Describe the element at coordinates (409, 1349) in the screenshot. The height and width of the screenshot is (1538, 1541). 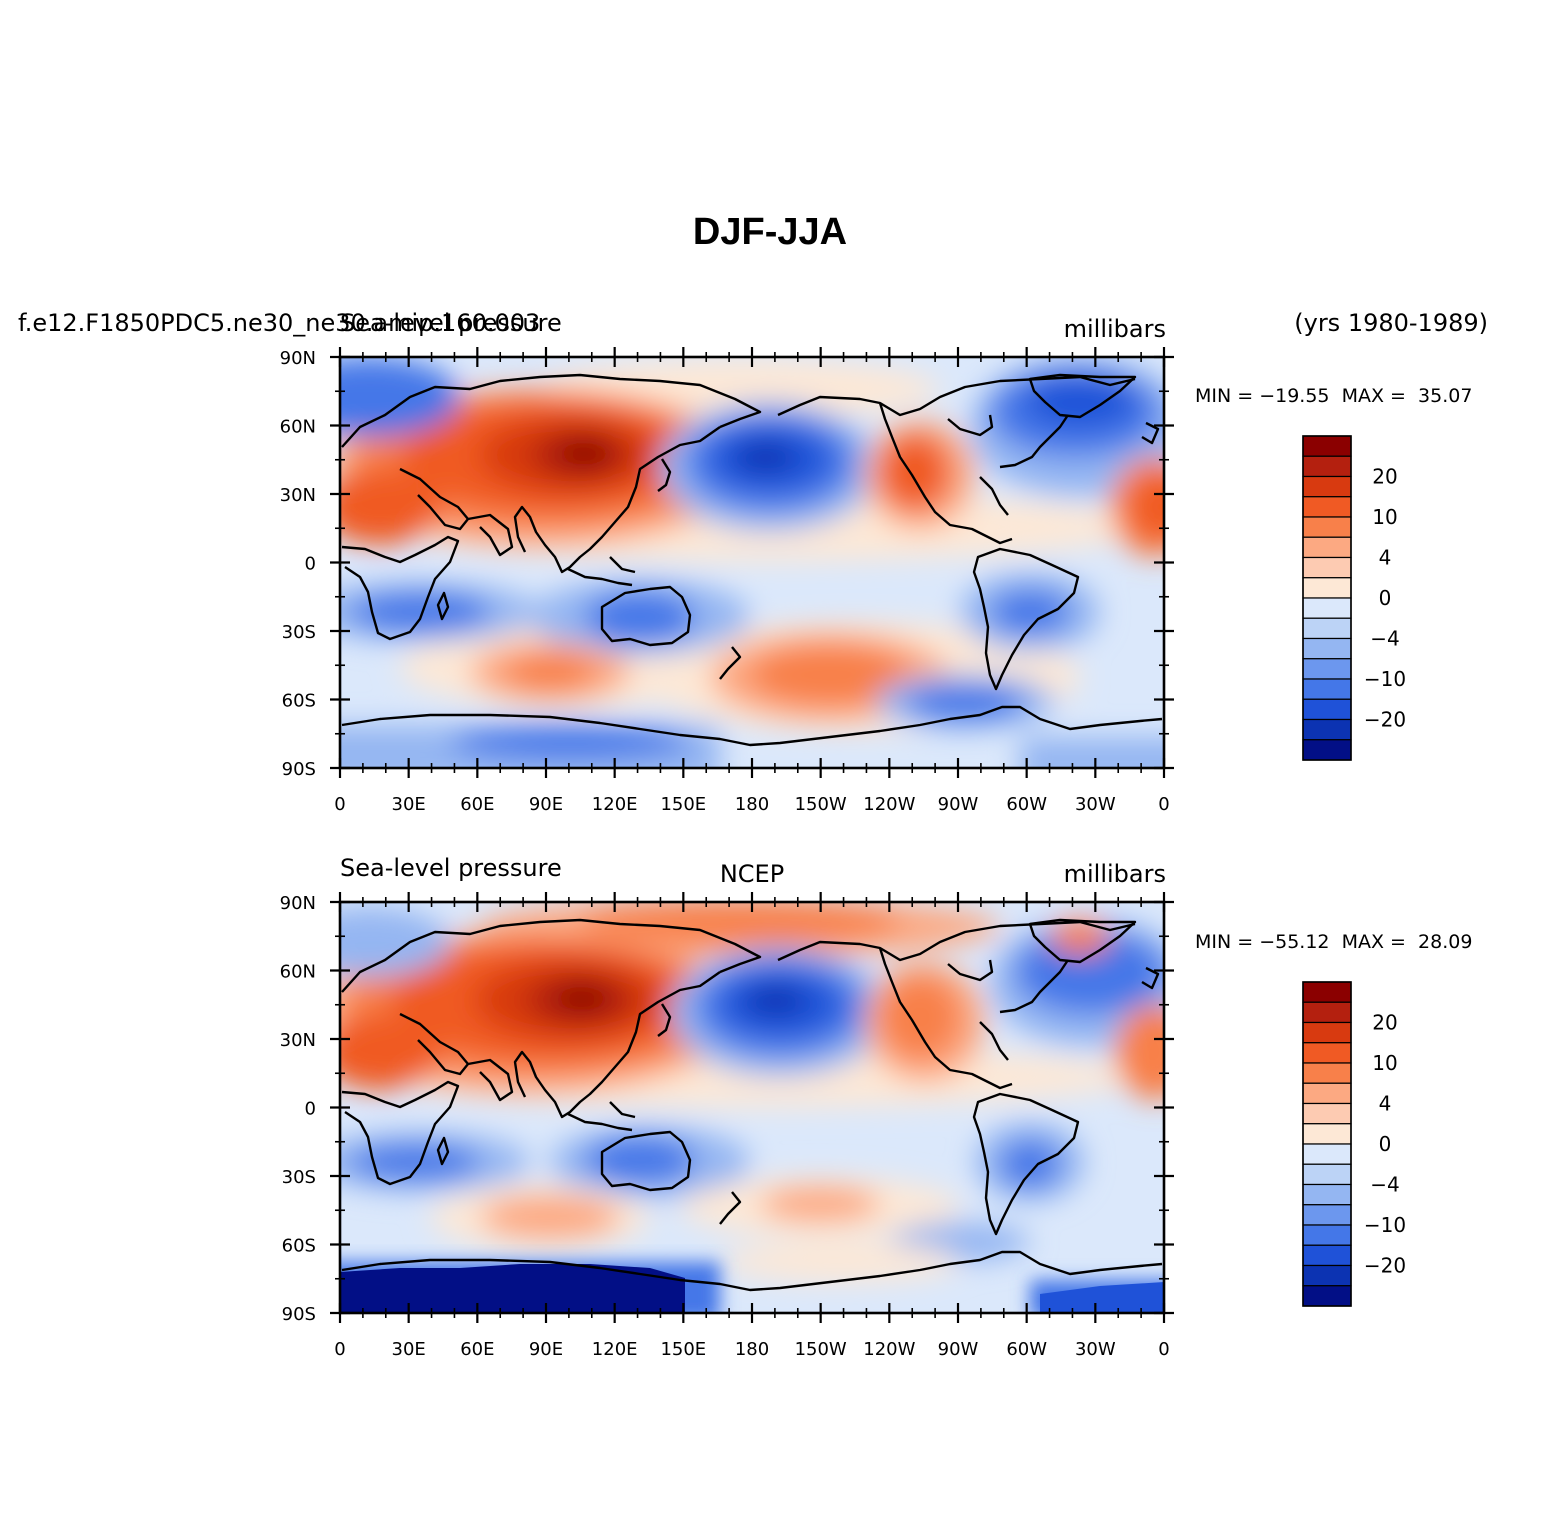
I see `panel-bottom-lon-label: 30E` at that location.